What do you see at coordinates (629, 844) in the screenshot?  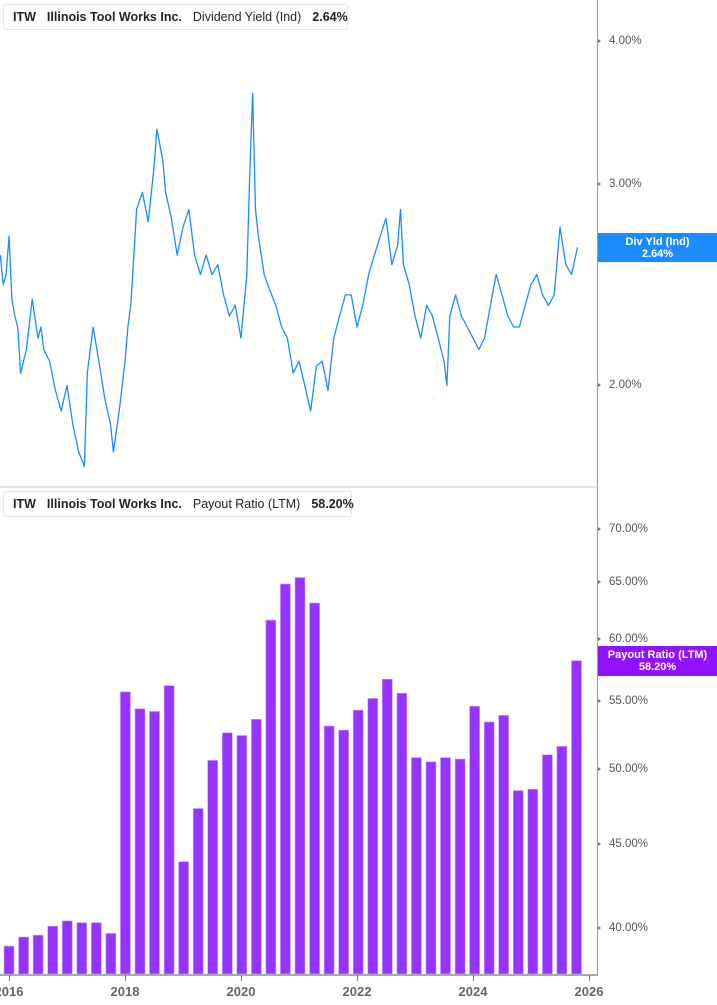 I see `y-tick-label: 45.00%` at bounding box center [629, 844].